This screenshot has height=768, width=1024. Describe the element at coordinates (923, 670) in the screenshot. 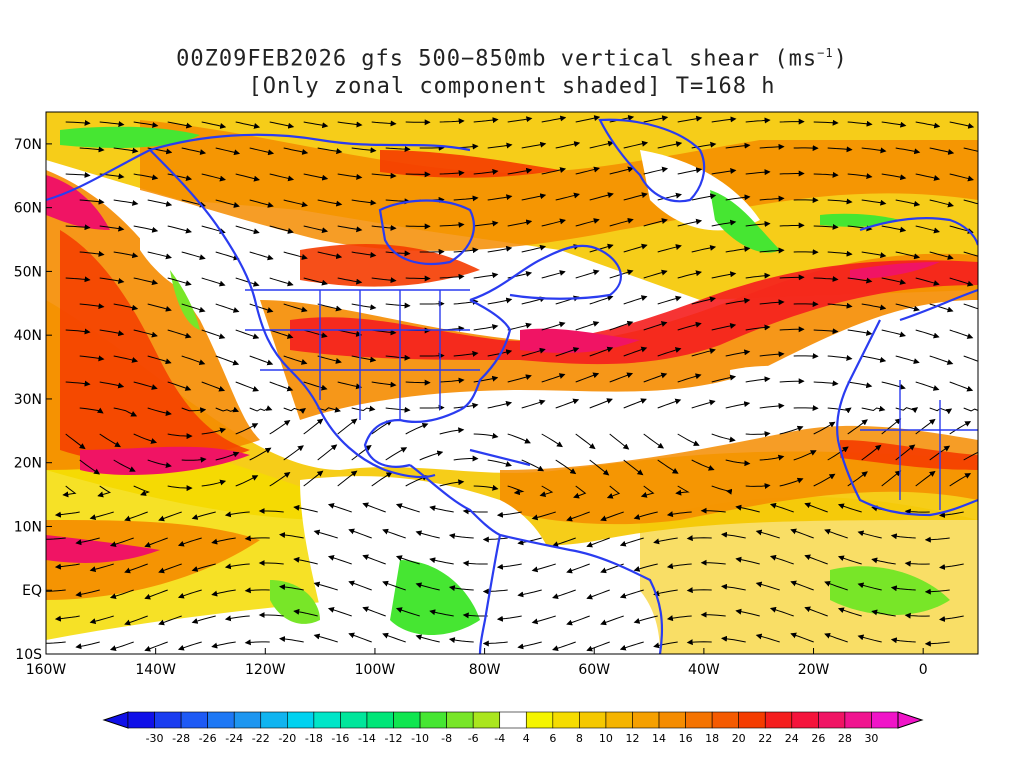

I see `lon-tick-label: 0` at that location.